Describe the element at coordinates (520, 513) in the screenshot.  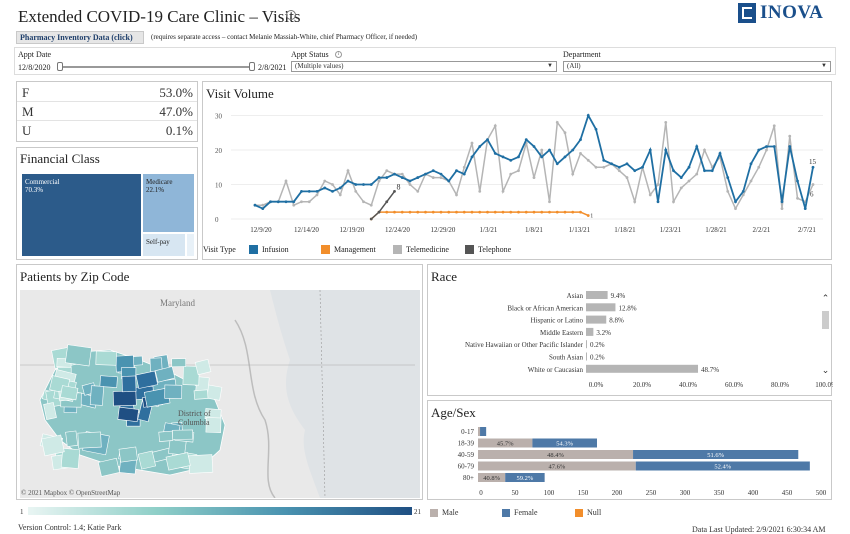
I see `legend-female: Female` at that location.